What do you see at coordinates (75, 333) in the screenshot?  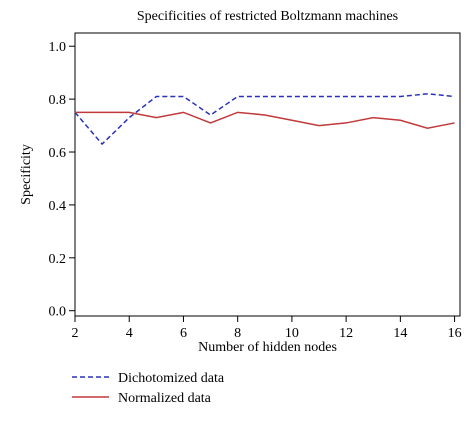 I see `x-tick-label: 2` at bounding box center [75, 333].